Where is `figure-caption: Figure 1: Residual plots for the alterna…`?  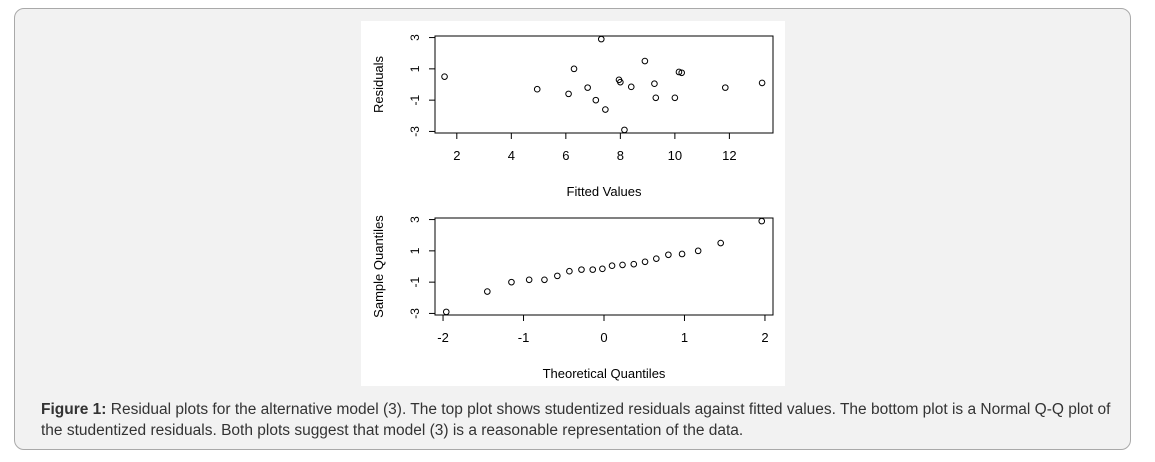
figure-caption: Figure 1: Residual plots for the alterna… is located at coordinates (581, 420).